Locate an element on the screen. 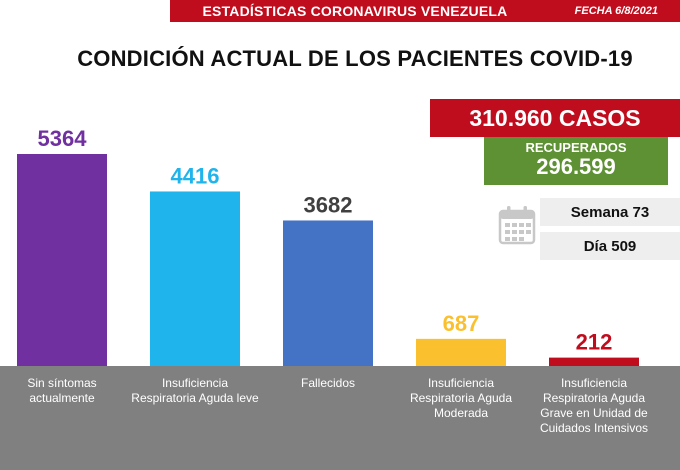 This screenshot has height=470, width=680. header-title: ESTADÍSTICAS CORONAVIRUS VENEZUELA is located at coordinates (355, 11).